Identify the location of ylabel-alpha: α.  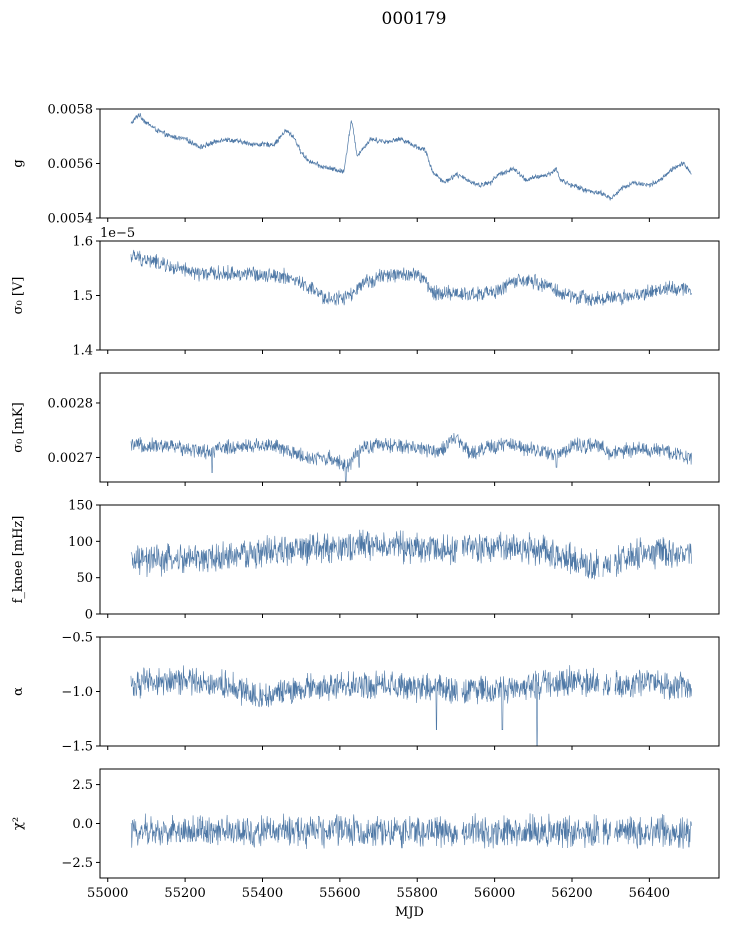
(18, 691).